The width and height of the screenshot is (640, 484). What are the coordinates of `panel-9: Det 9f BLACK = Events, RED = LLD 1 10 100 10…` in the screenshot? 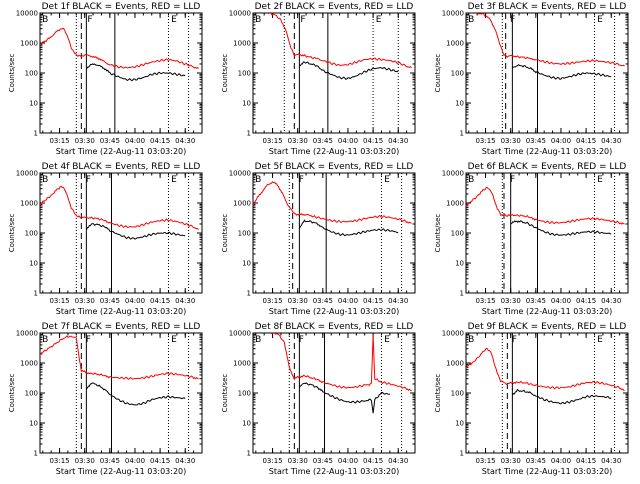 It's located at (531, 399).